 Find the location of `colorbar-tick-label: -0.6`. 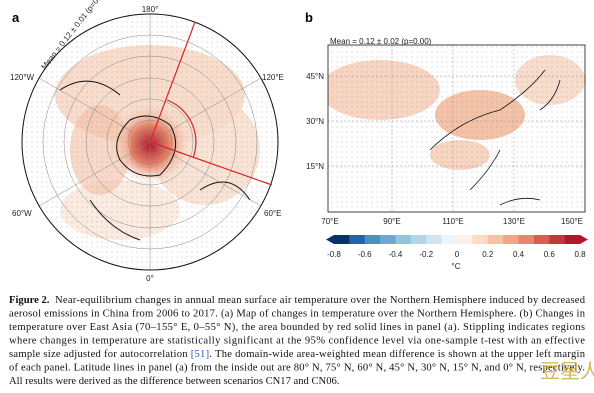

colorbar-tick-label: -0.6 is located at coordinates (365, 254).